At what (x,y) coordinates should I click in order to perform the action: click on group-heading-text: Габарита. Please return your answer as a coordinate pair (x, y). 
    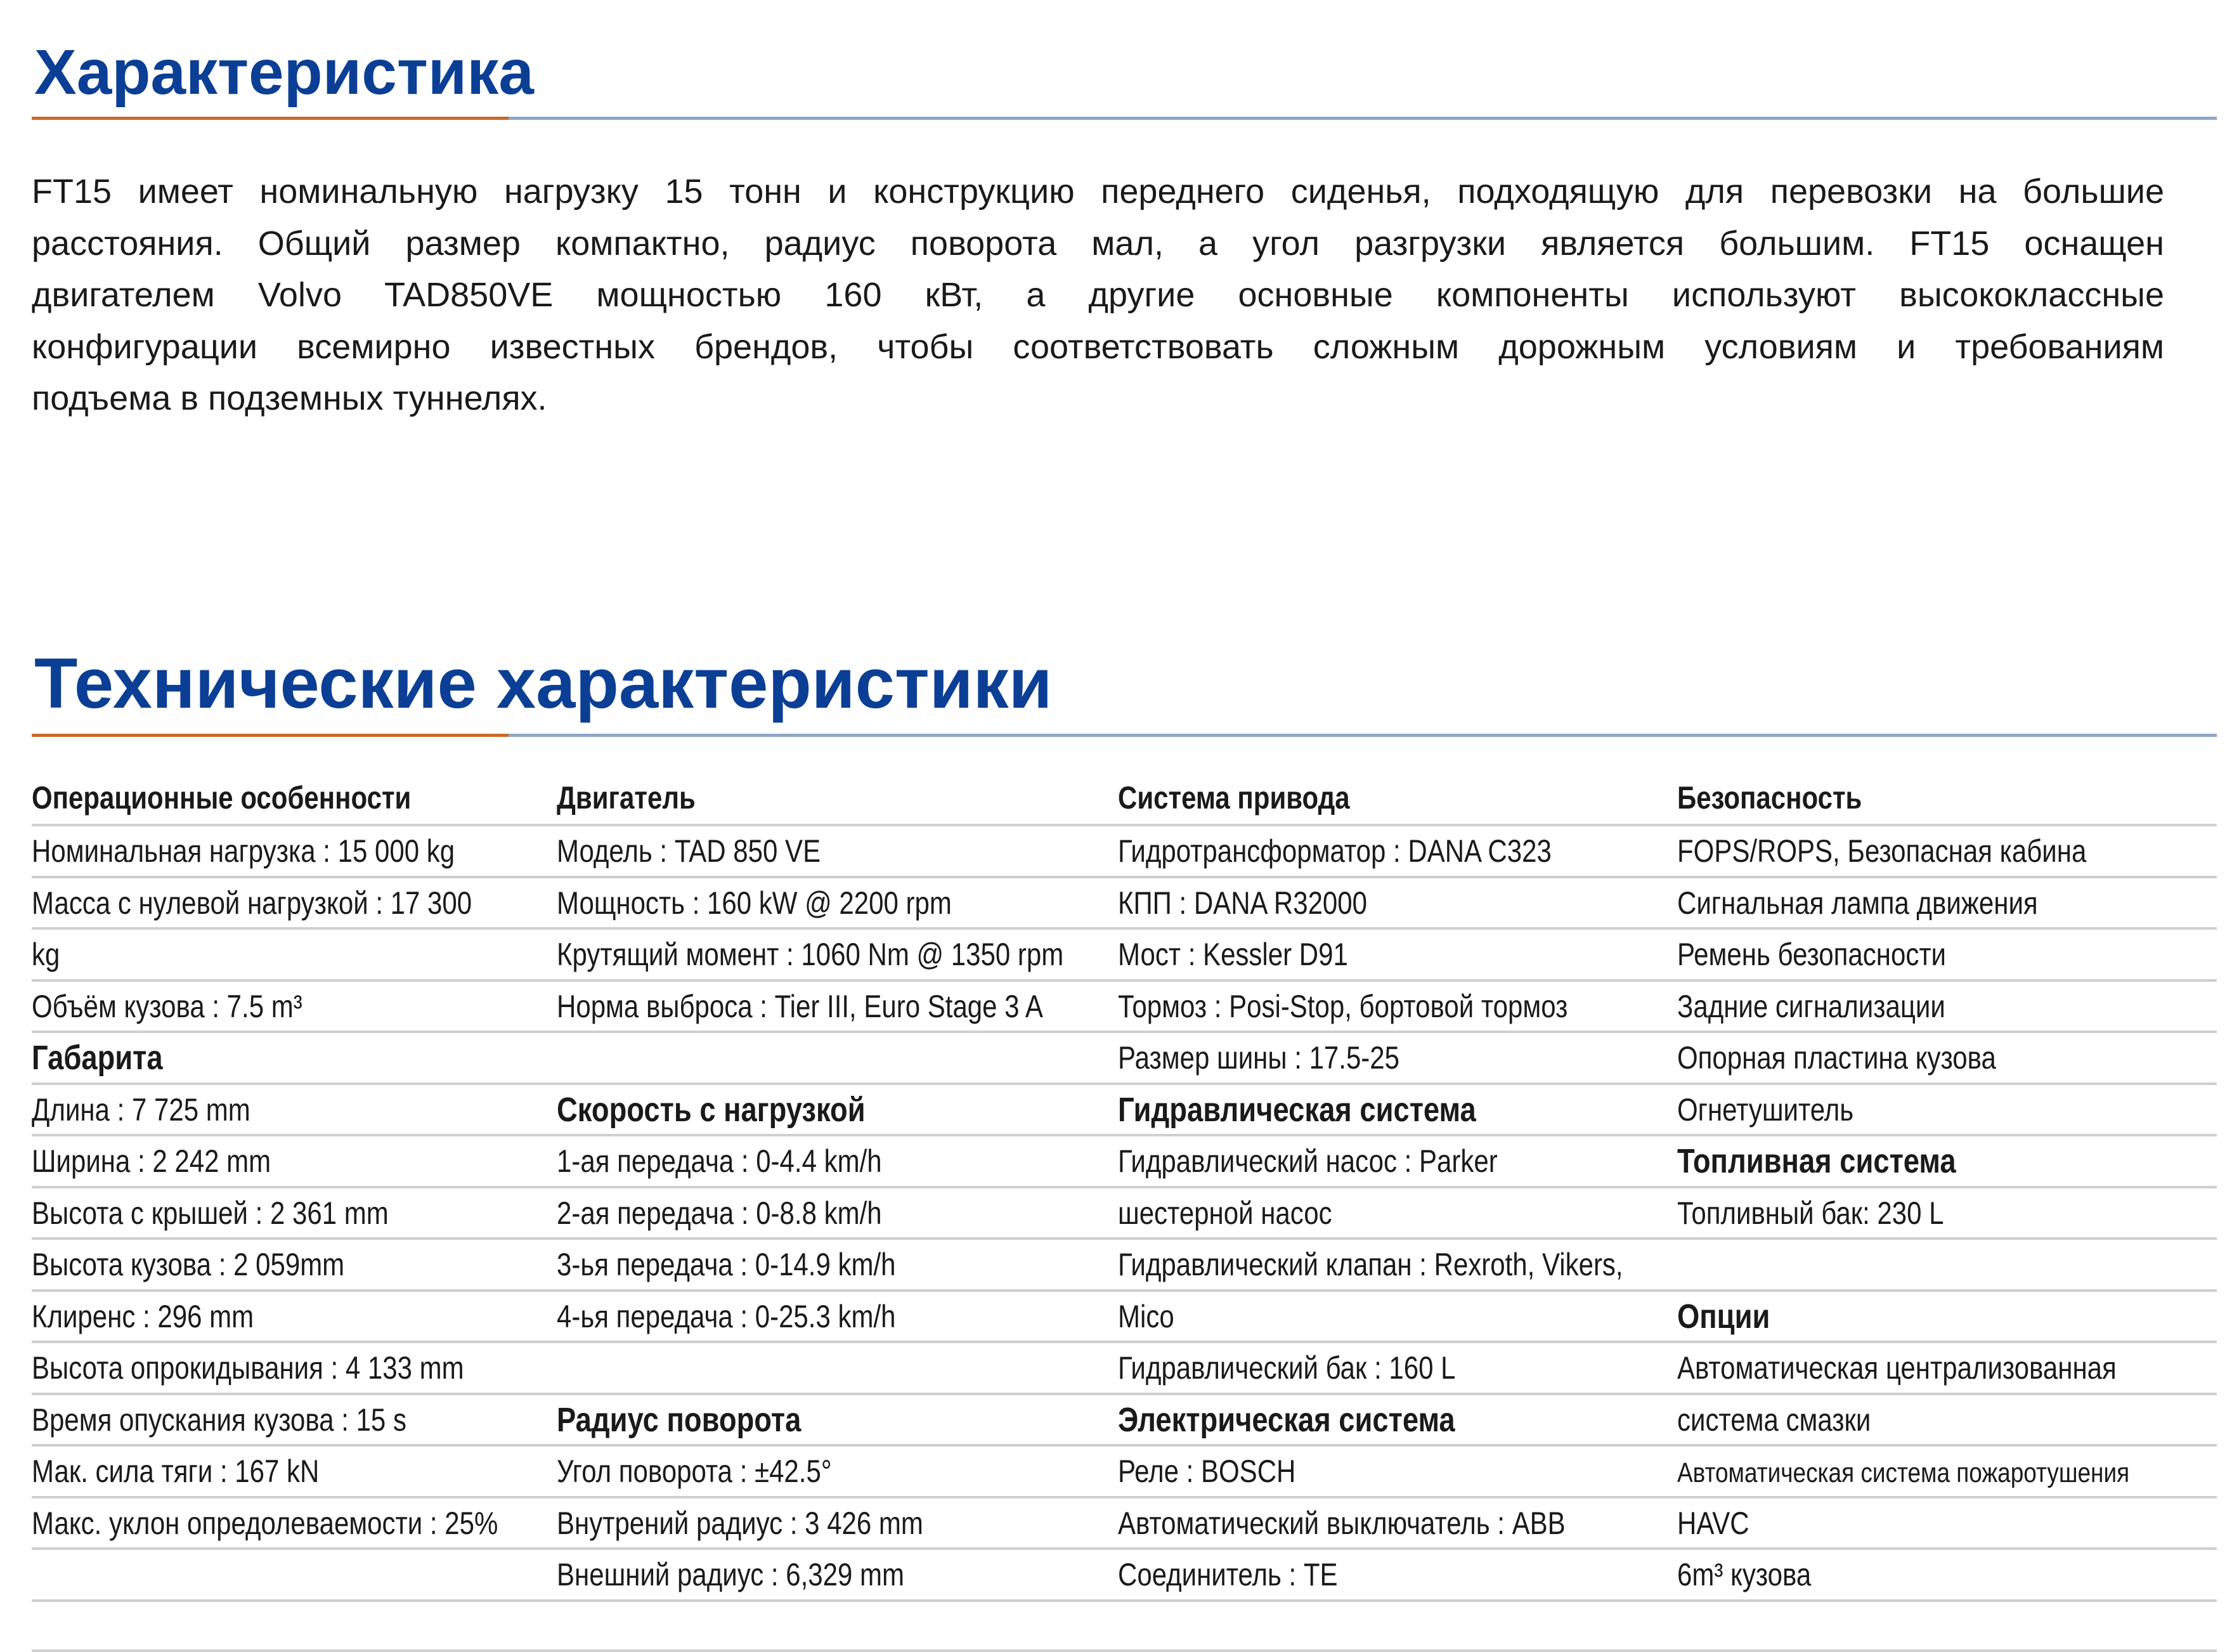
    Looking at the image, I should click on (97, 1058).